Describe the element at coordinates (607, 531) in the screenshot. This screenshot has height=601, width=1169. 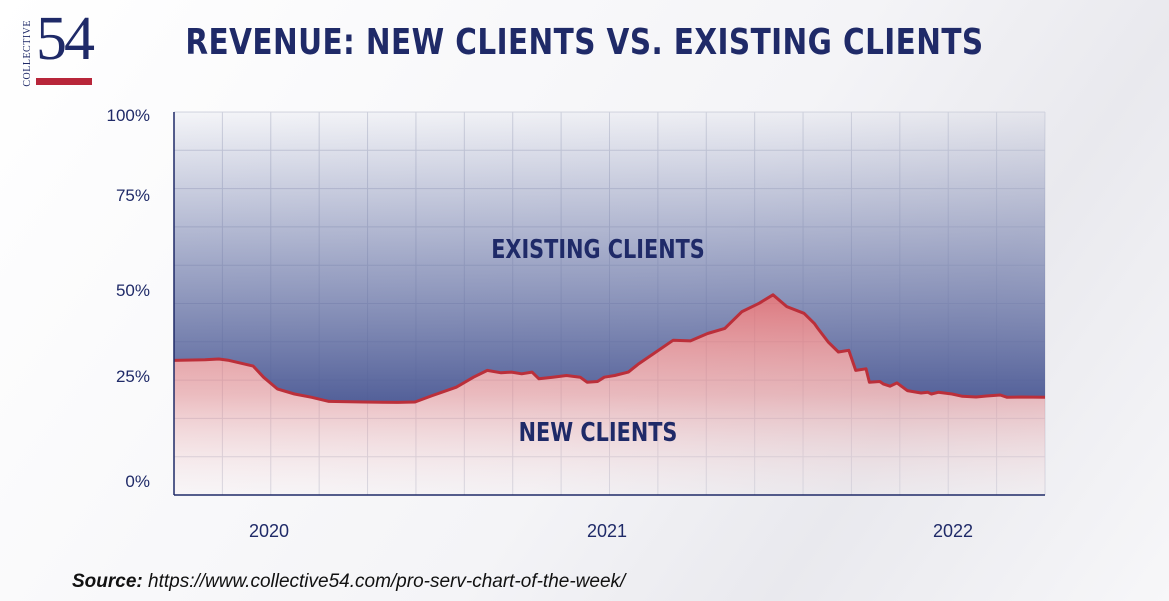
I see `x-tick-label: 2021` at that location.